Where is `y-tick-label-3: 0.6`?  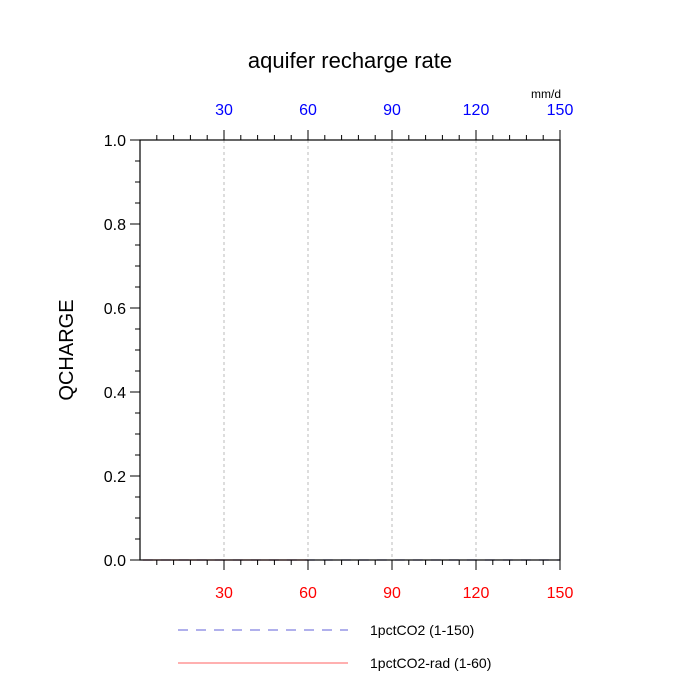
y-tick-label-3: 0.6 is located at coordinates (115, 309).